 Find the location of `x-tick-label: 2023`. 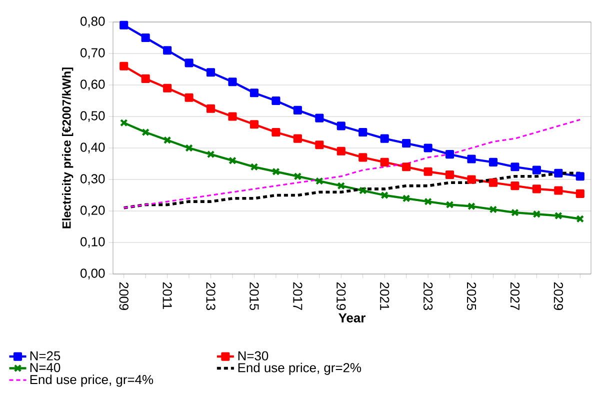

x-tick-label: 2023 is located at coordinates (428, 296).